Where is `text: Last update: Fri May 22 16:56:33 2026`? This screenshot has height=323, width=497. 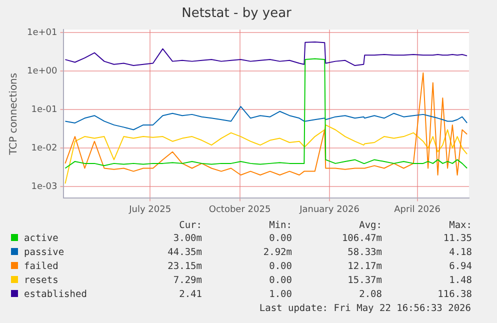
text: Last update: Fri May 22 16:56:33 2026 is located at coordinates (365, 309).